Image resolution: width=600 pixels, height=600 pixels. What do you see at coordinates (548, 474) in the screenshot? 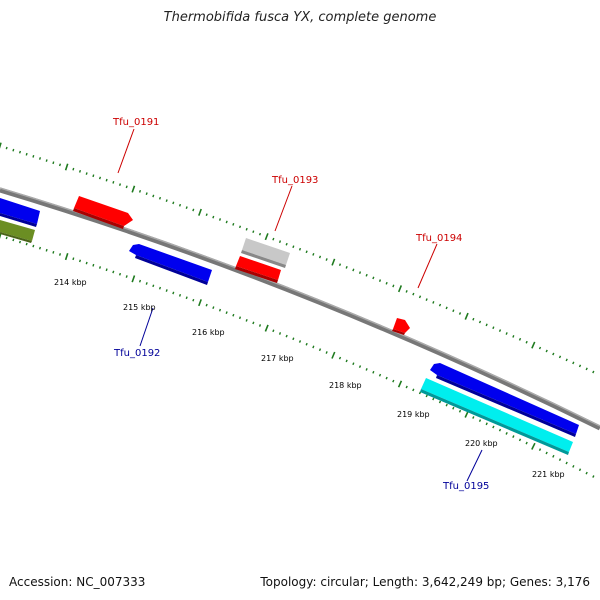
I see `scale-label-221: 221 kbp` at bounding box center [548, 474].